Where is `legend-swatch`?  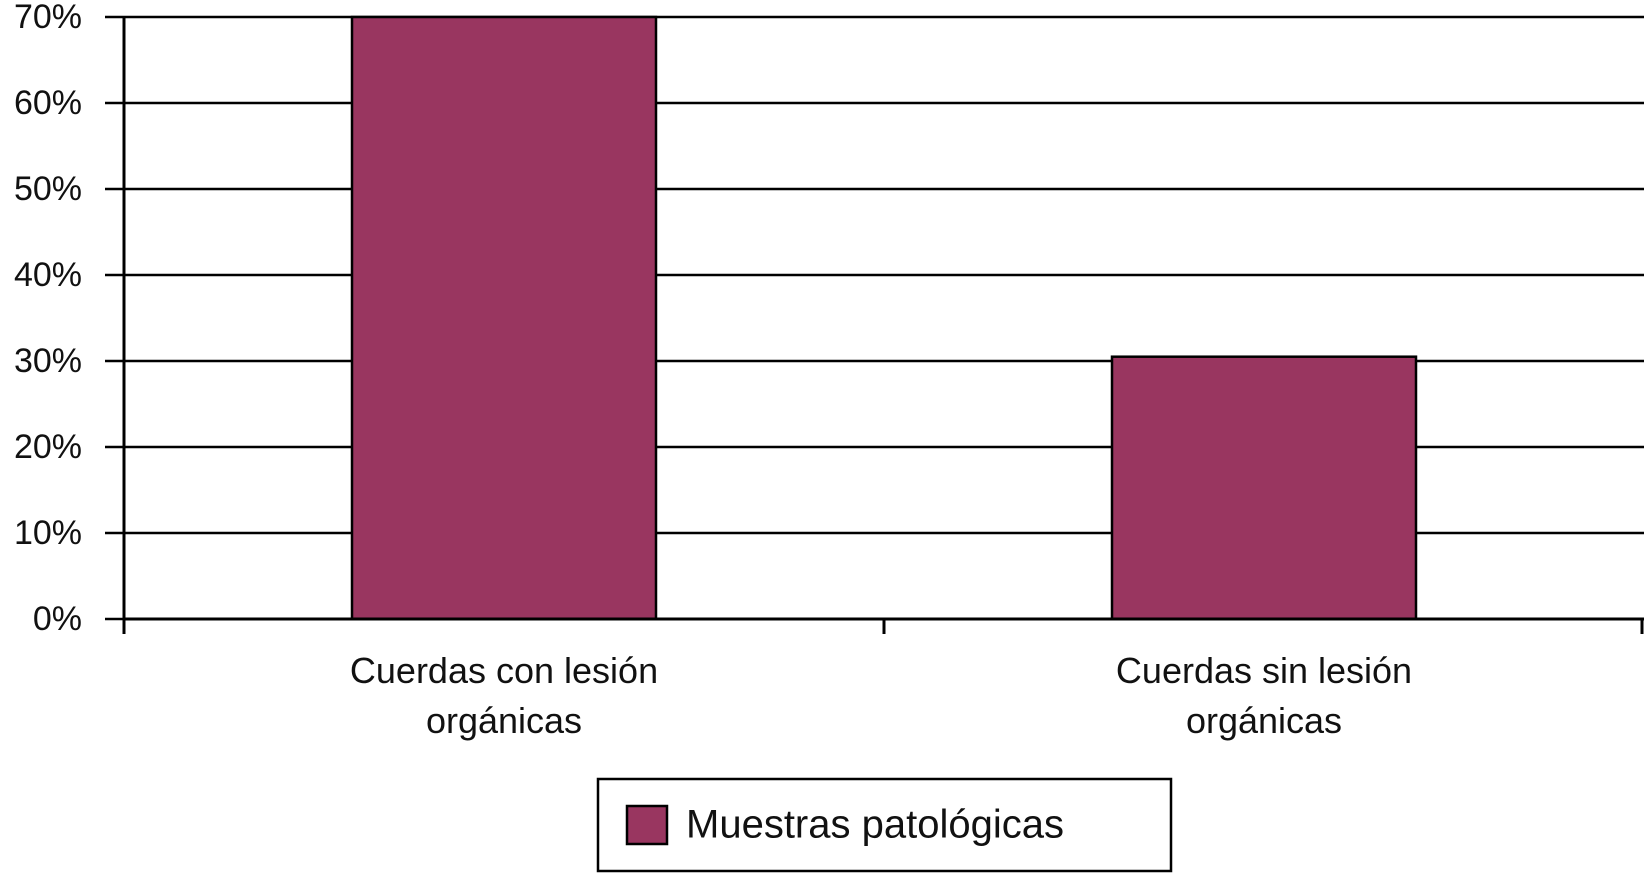
legend-swatch is located at coordinates (647, 825).